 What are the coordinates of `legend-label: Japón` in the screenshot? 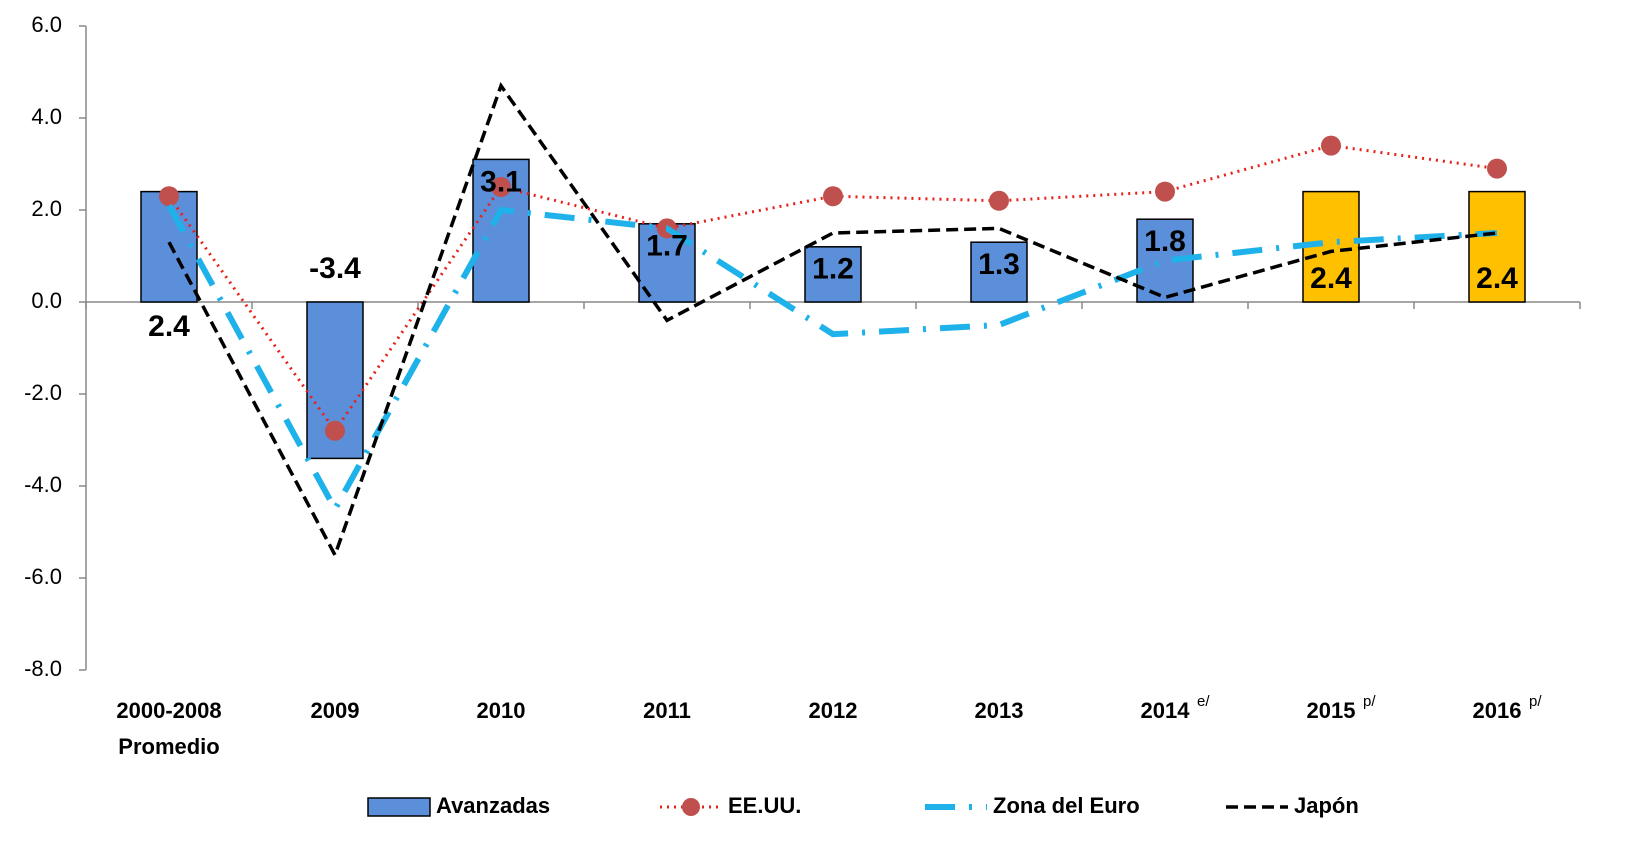 It's located at (1326, 805).